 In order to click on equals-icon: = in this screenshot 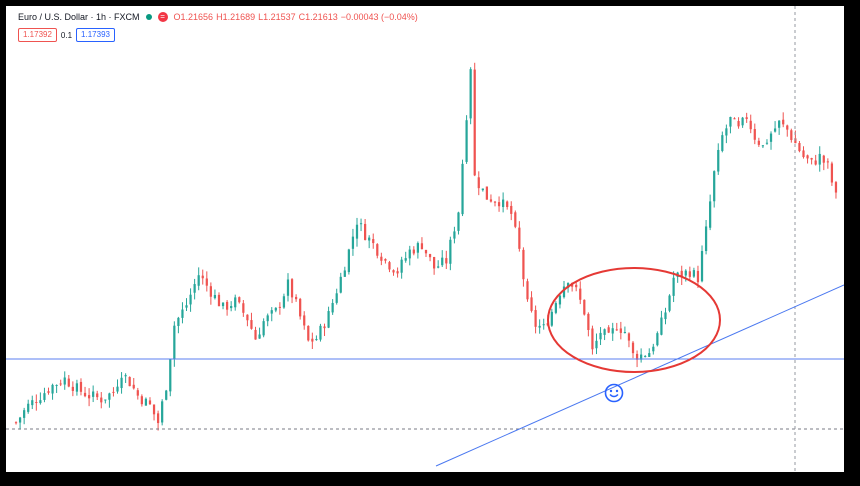, I will do `click(162, 17)`.